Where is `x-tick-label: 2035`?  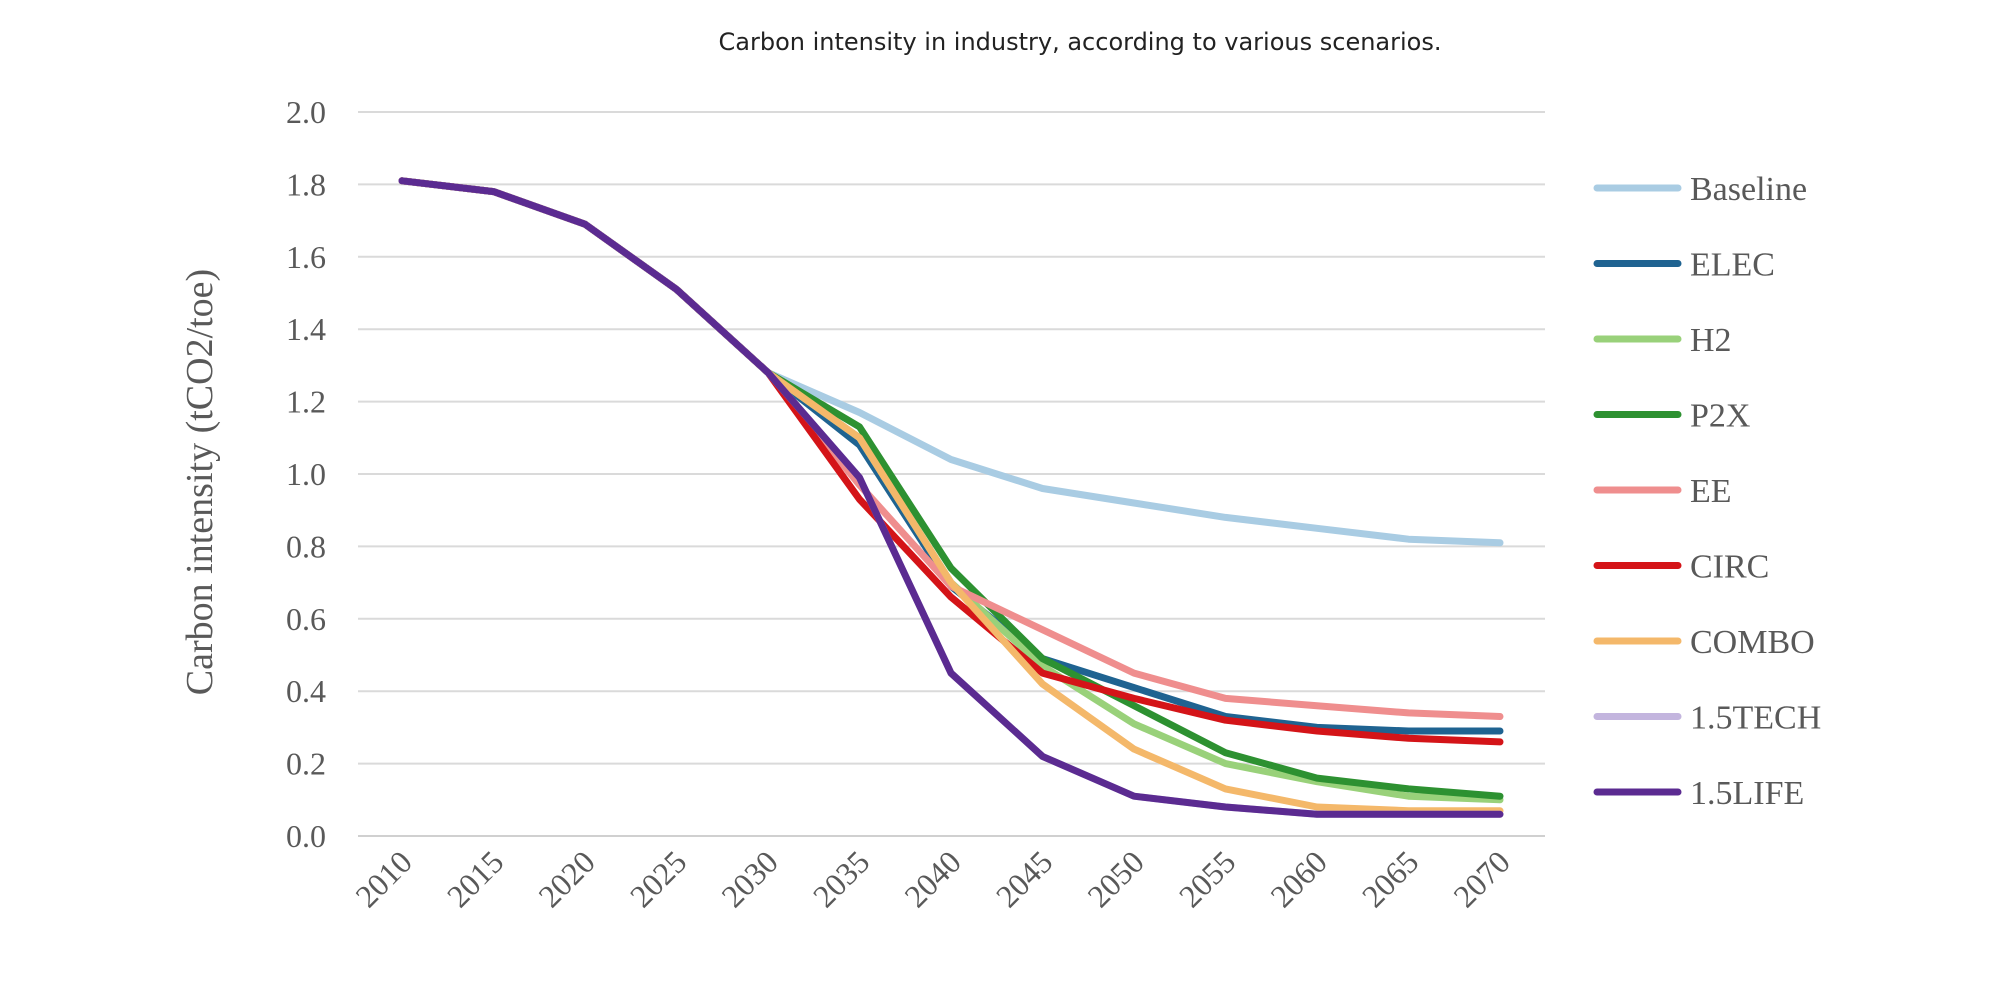 x-tick-label: 2035 is located at coordinates (841, 878).